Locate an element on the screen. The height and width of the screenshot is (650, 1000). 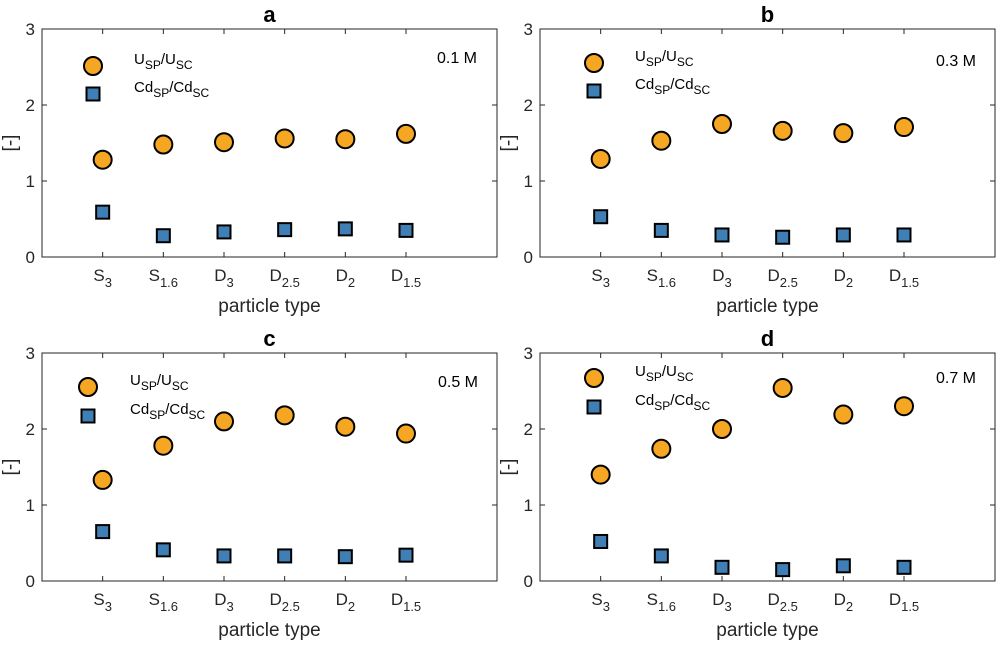
concentration-label: 0.3 M is located at coordinates (956, 61).